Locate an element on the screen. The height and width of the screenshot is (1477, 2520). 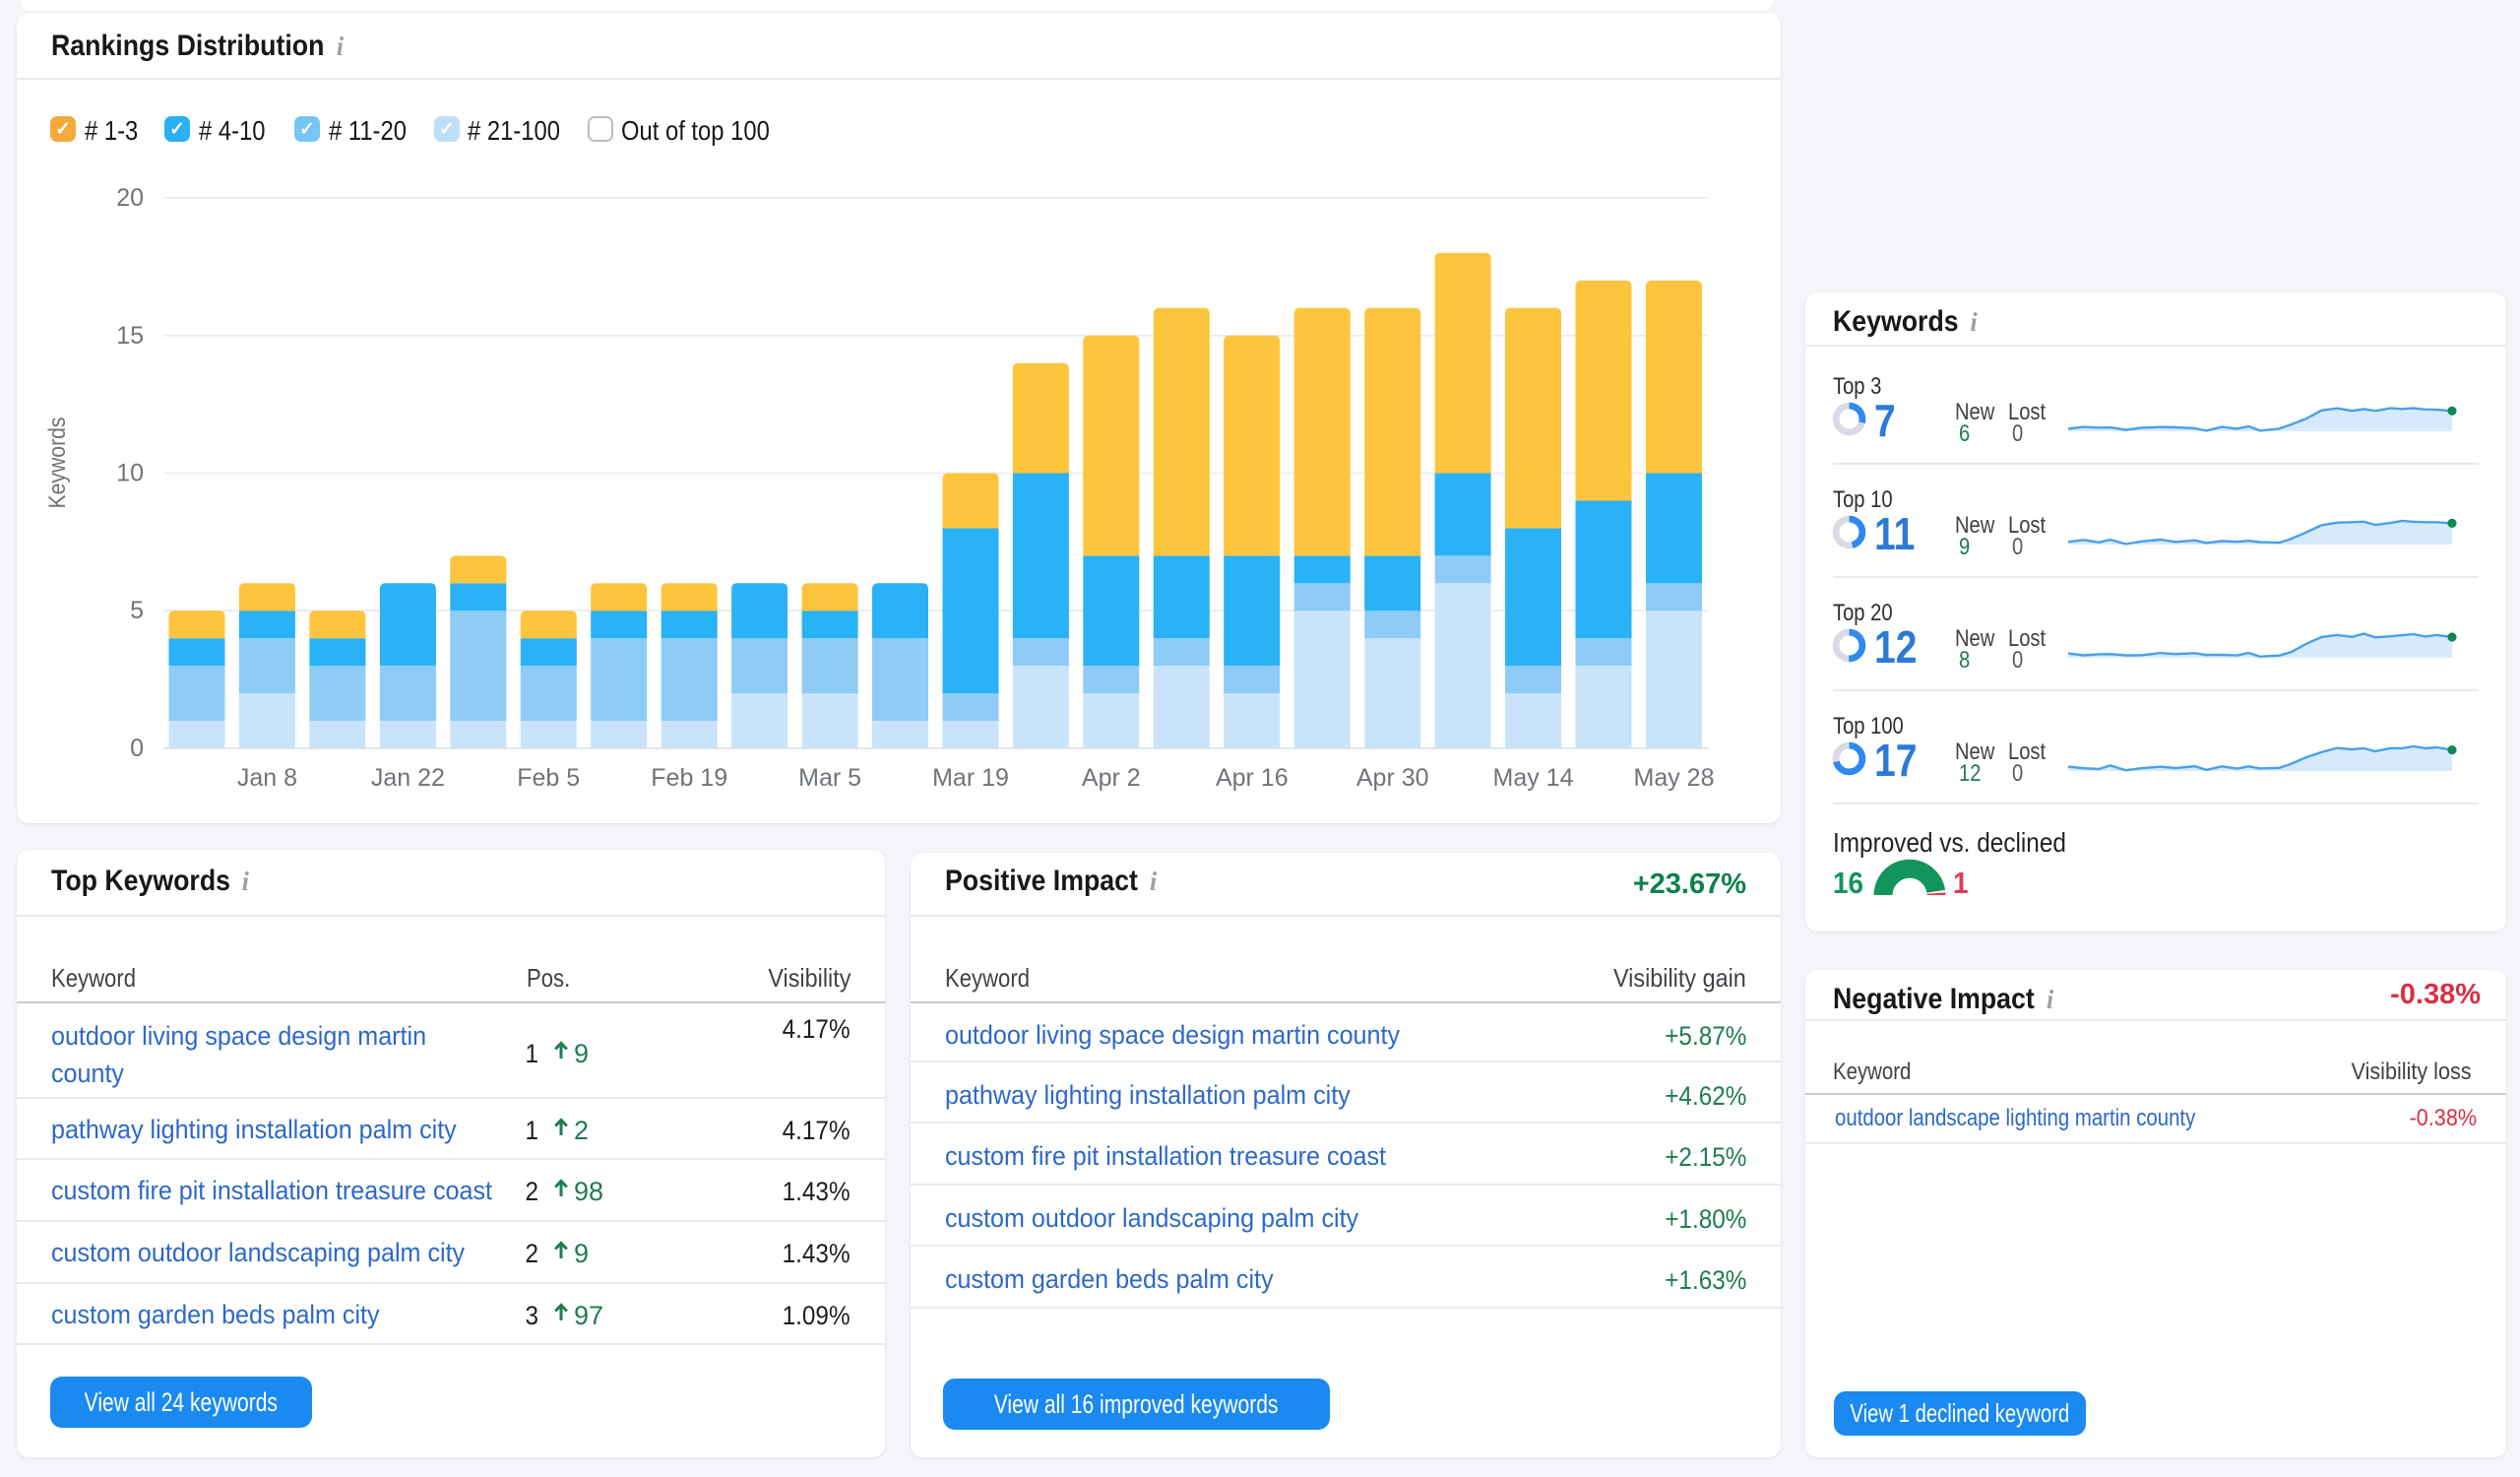
svg-text: Mar 19 is located at coordinates (970, 778).